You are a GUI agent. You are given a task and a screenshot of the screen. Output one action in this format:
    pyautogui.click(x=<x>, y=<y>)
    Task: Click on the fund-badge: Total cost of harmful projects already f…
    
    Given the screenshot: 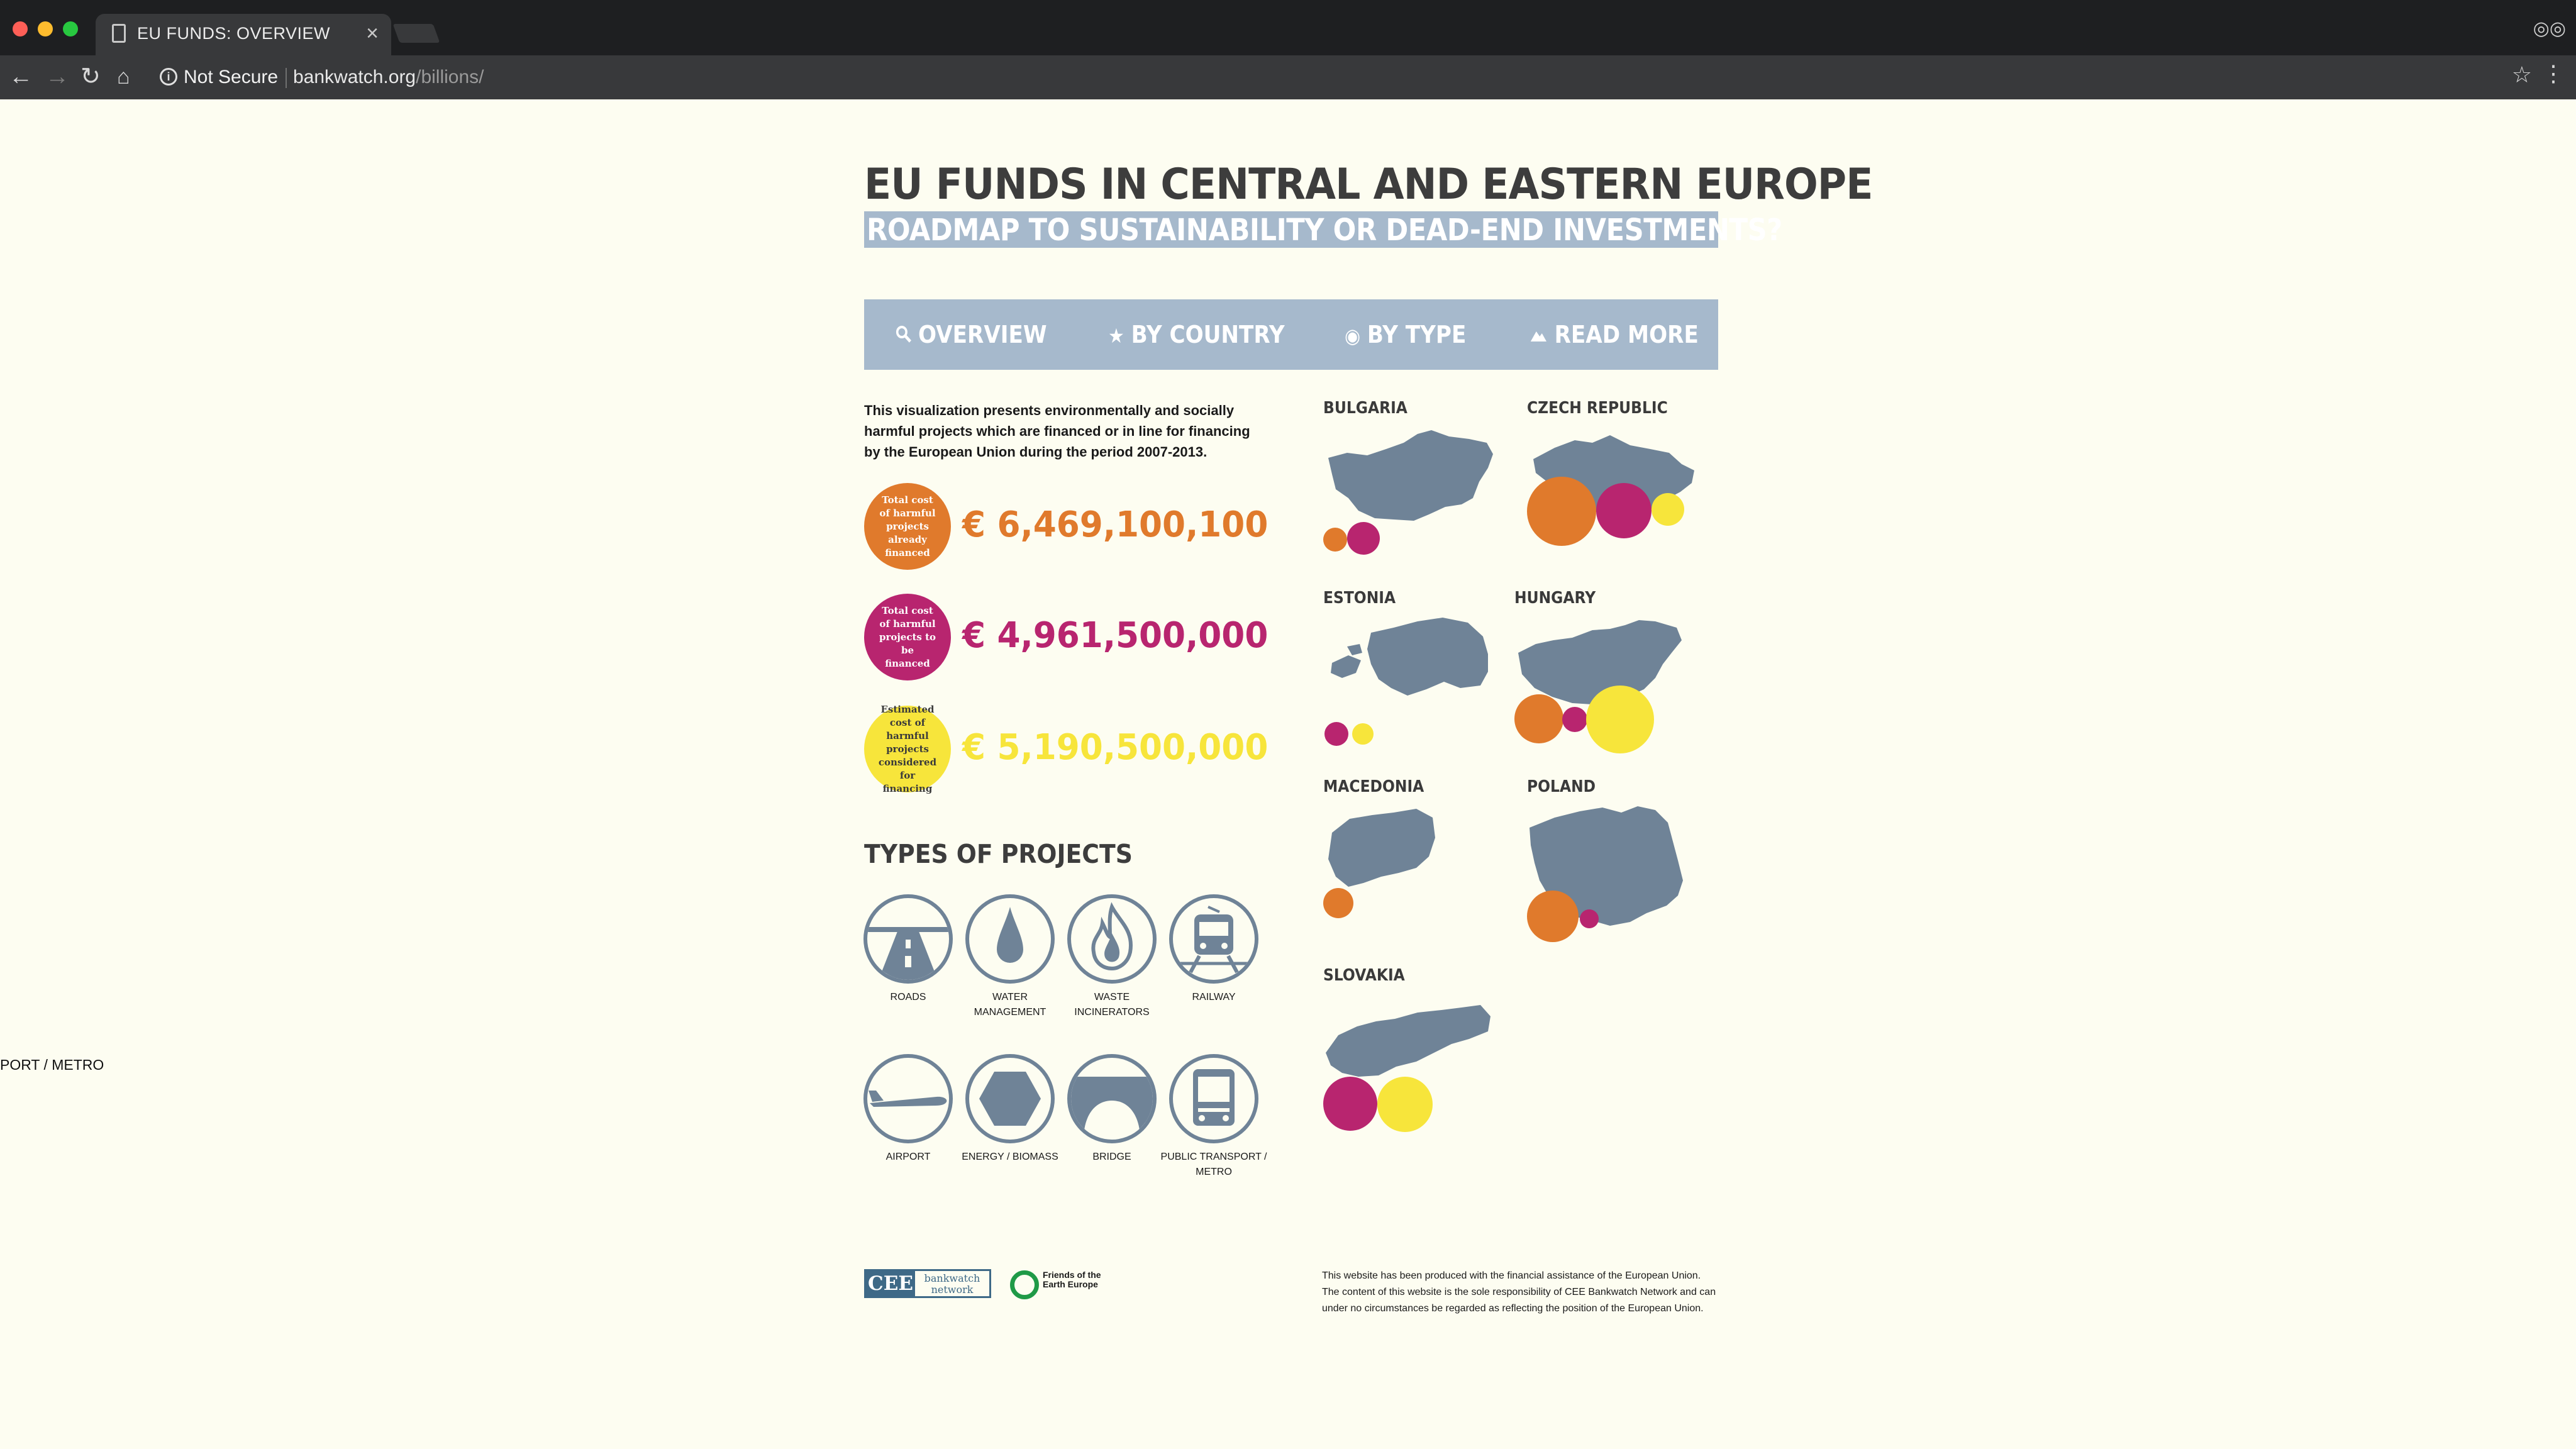 What is the action you would take?
    pyautogui.click(x=907, y=526)
    